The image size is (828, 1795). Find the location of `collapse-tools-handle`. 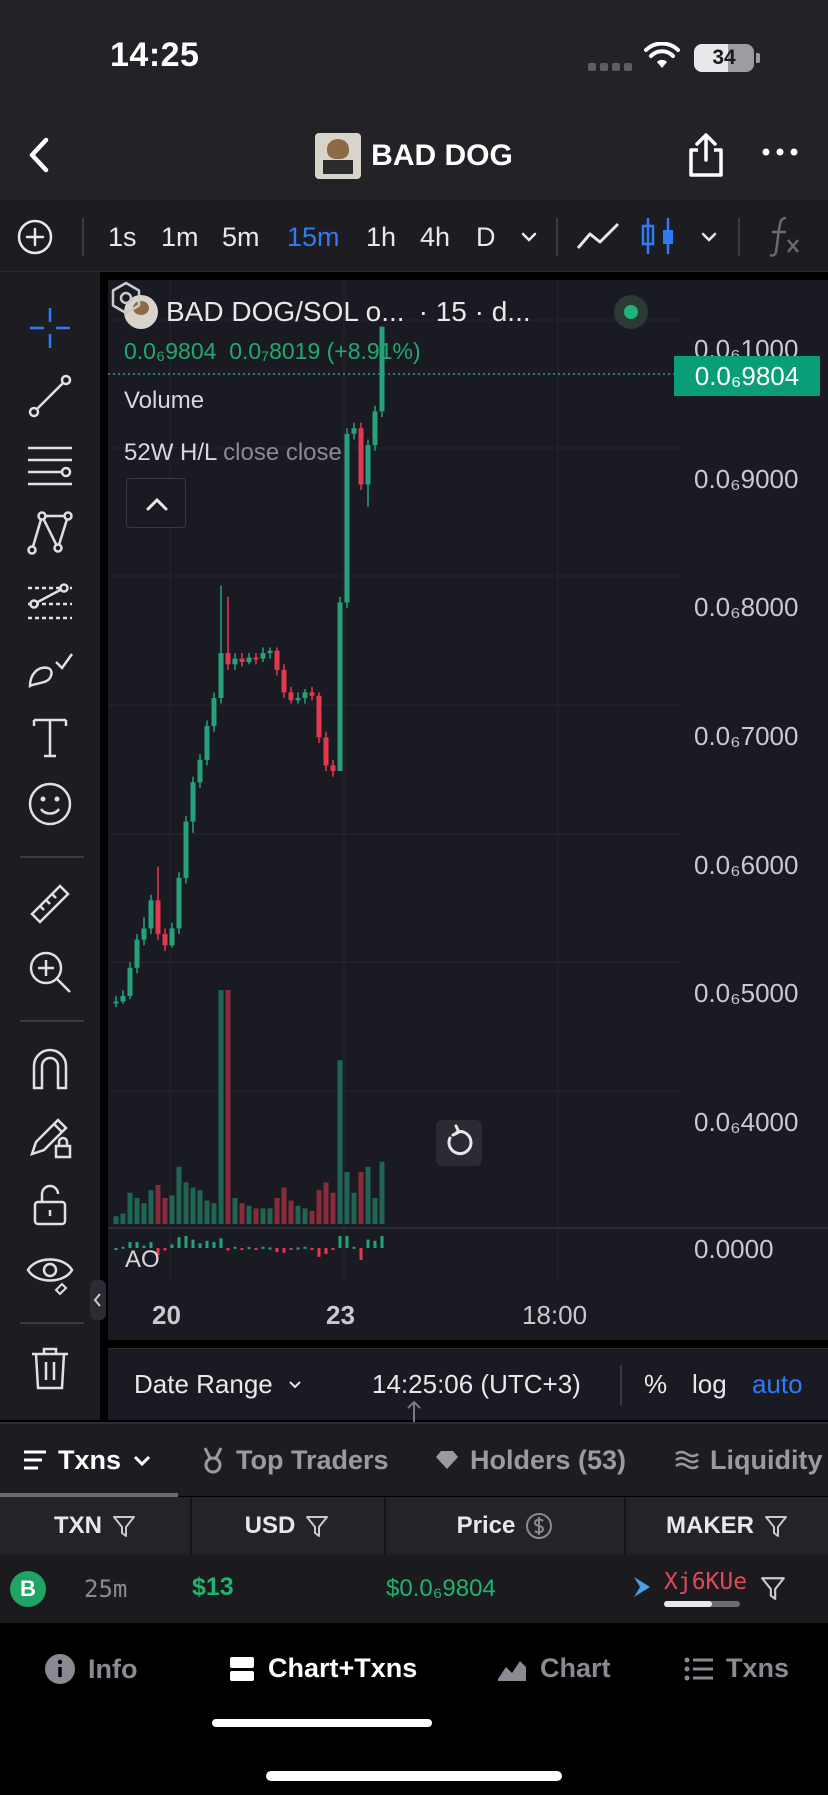

collapse-tools-handle is located at coordinates (98, 1300).